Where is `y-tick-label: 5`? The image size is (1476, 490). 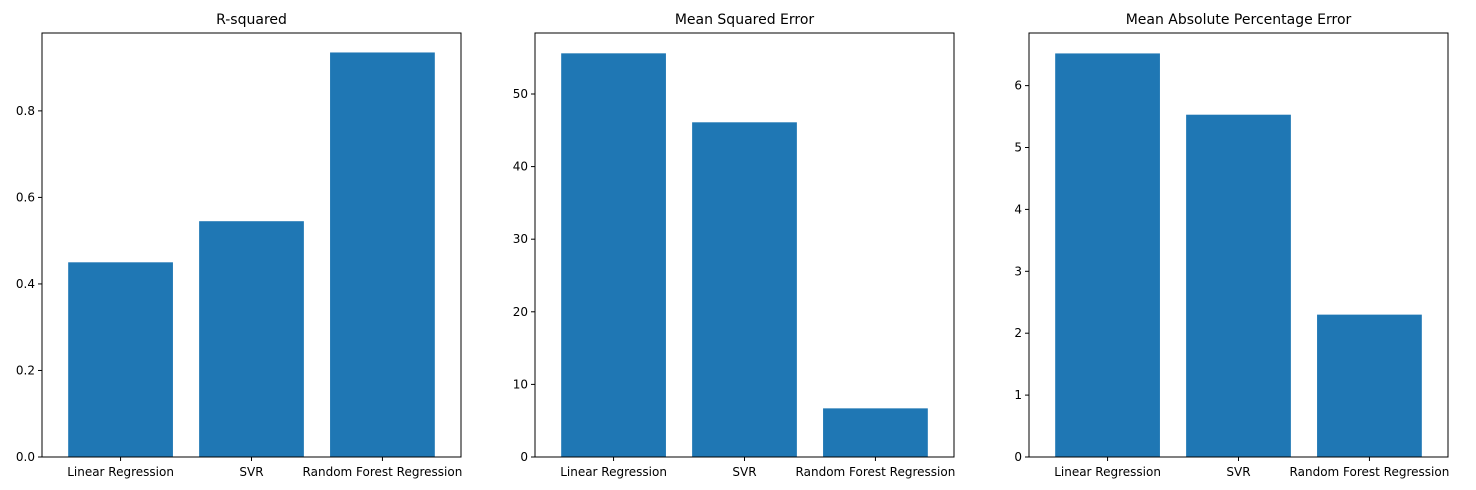
y-tick-label: 5 is located at coordinates (1018, 148).